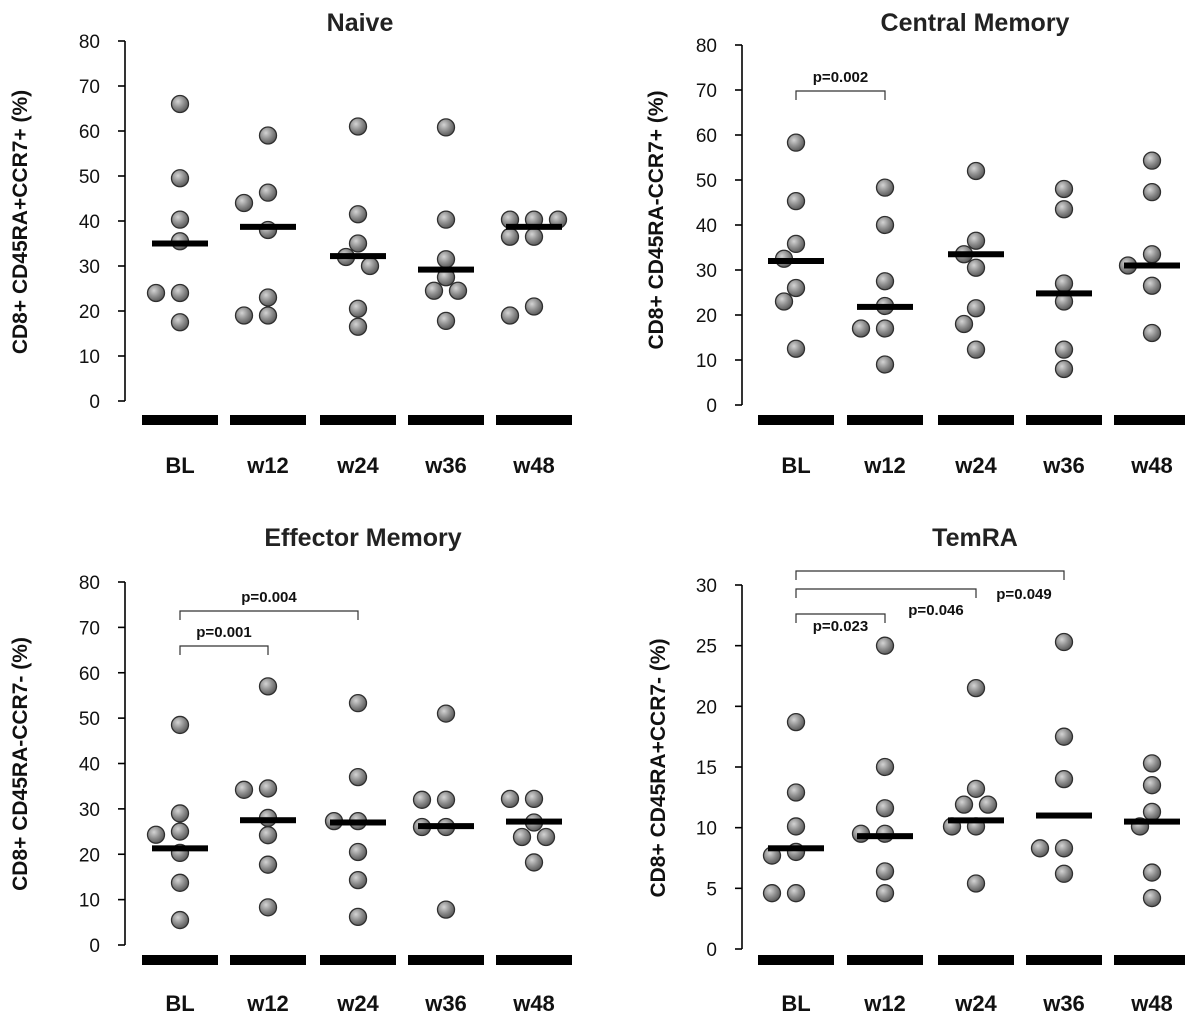  I want to click on panel-title: Naive, so click(360, 23).